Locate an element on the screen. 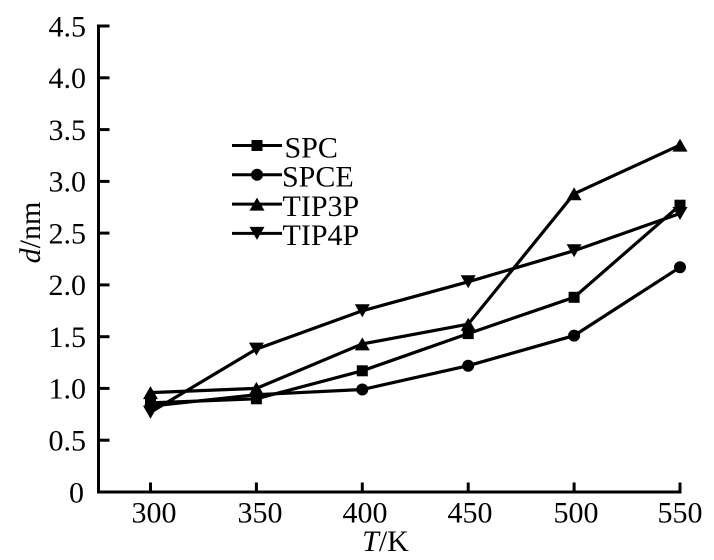 This screenshot has height=560, width=714. svg-text: 1.0 is located at coordinates (68, 389).